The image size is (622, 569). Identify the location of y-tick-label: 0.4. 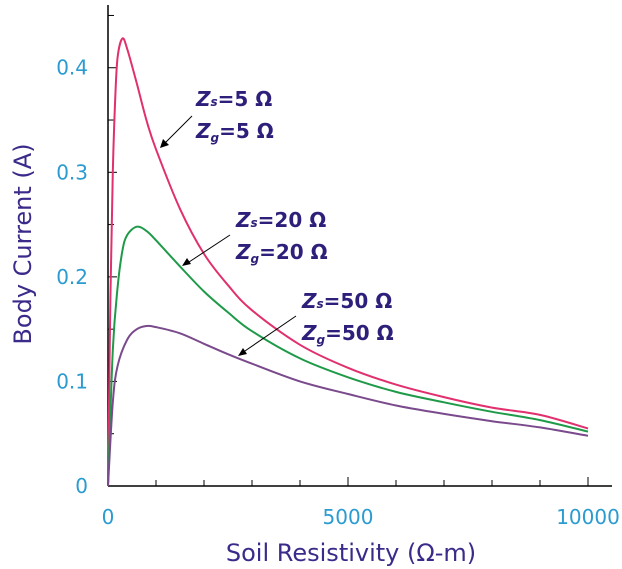
(72, 68).